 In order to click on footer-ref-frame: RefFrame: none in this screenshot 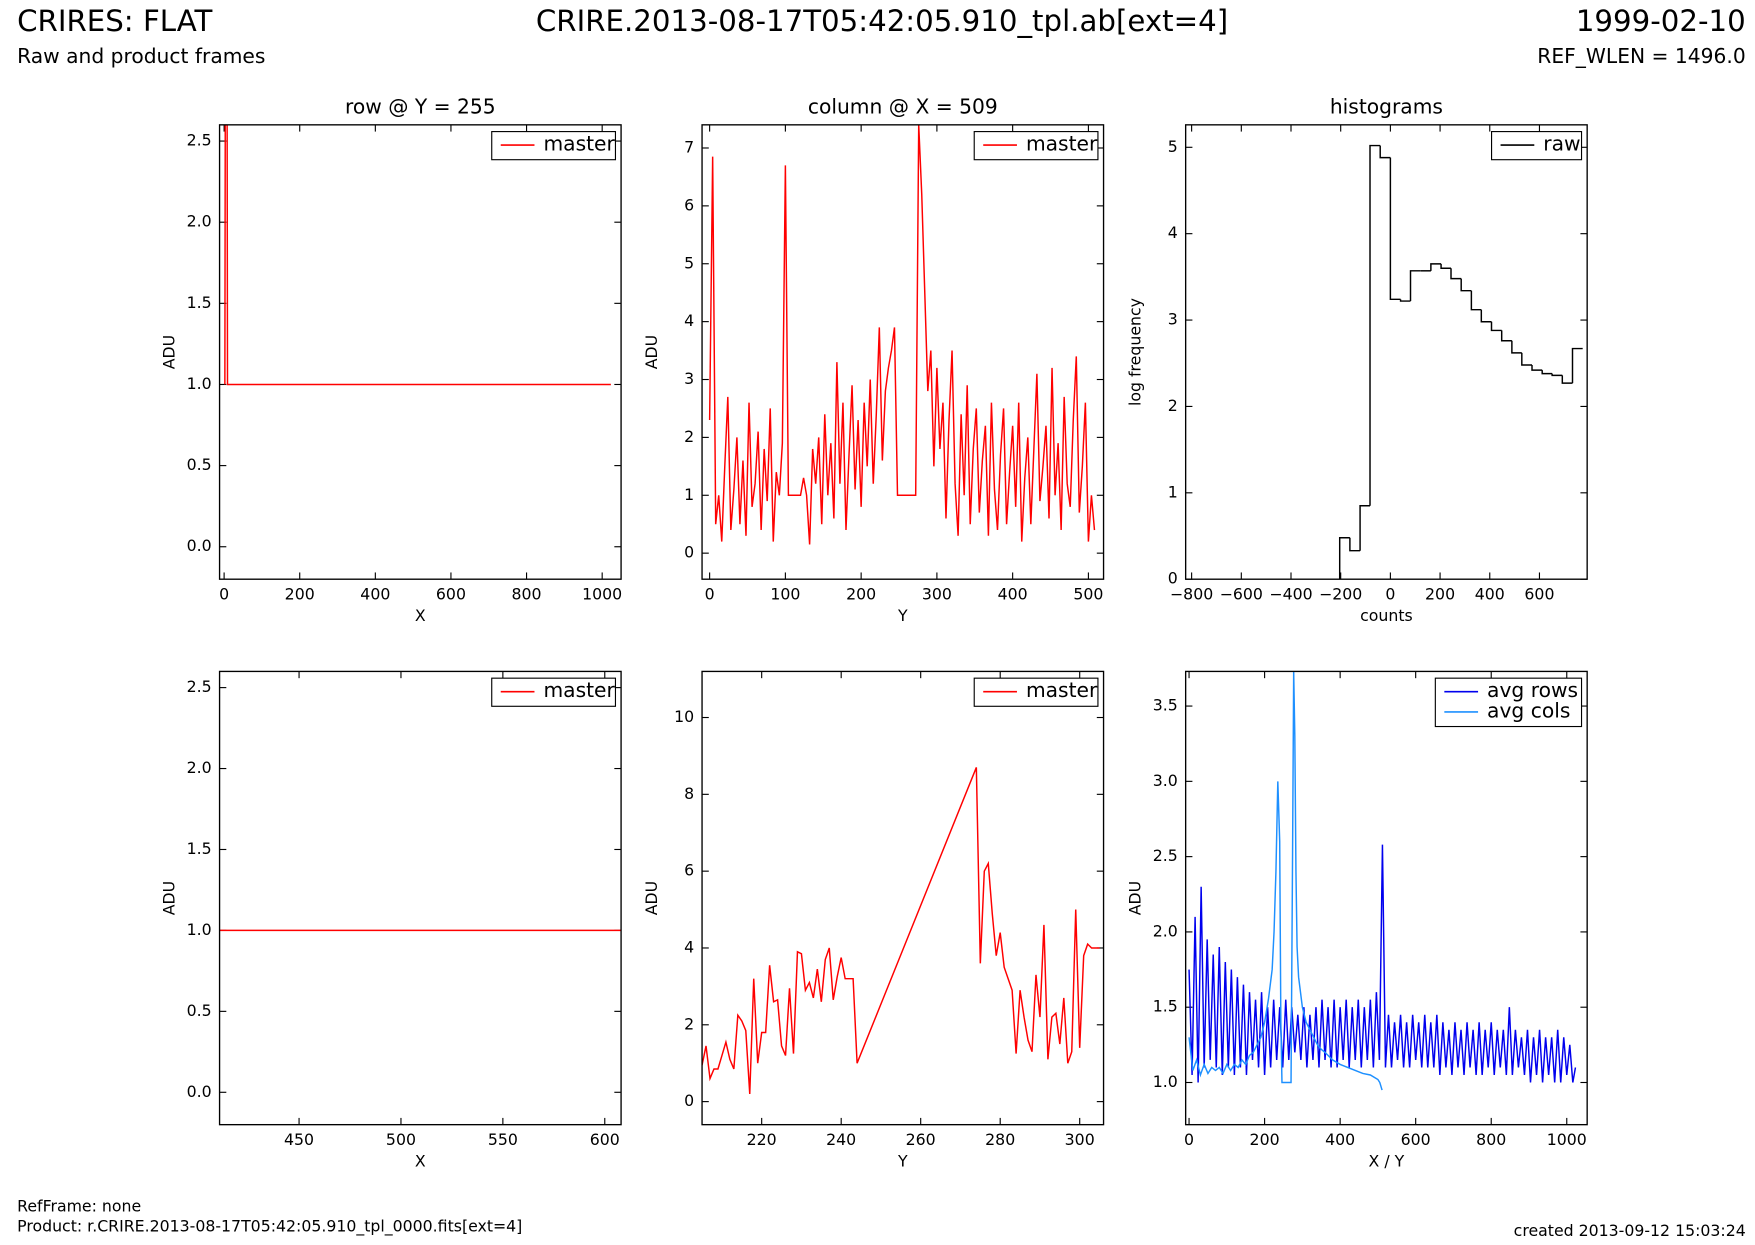, I will do `click(79, 1205)`.